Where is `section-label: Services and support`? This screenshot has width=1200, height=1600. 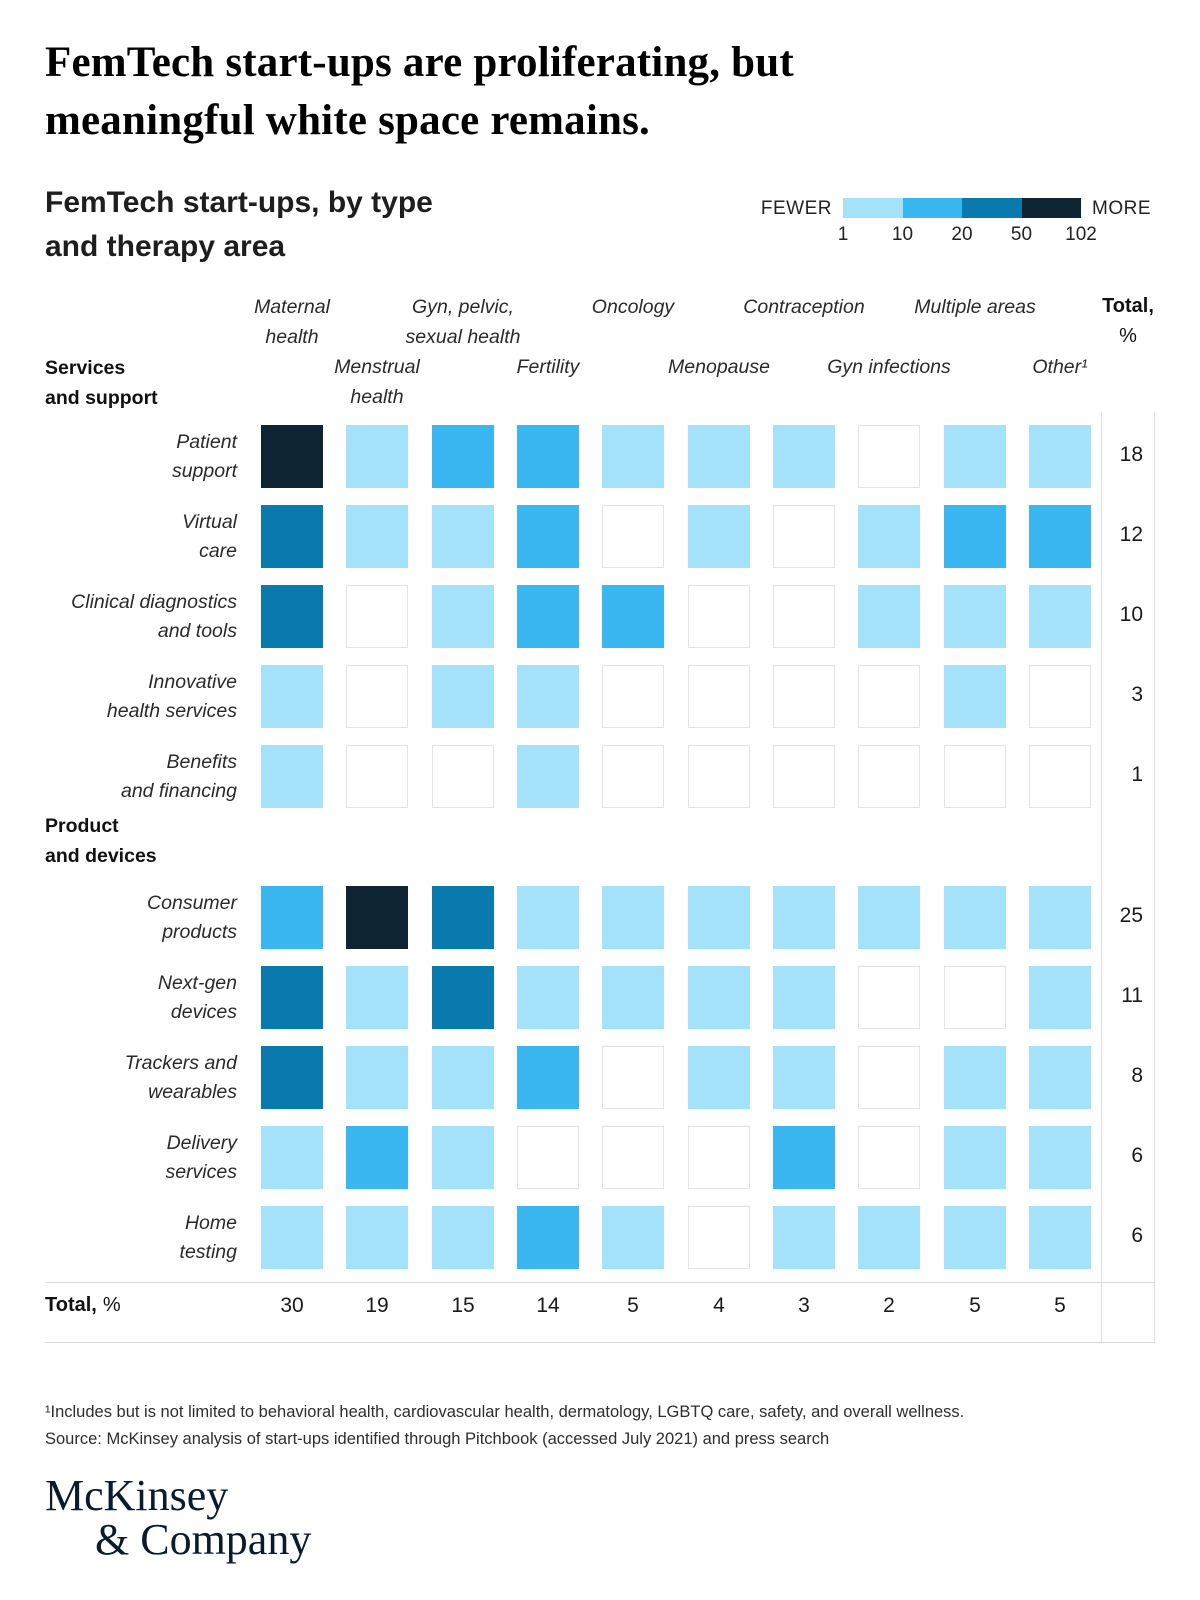 section-label: Services and support is located at coordinates (101, 383).